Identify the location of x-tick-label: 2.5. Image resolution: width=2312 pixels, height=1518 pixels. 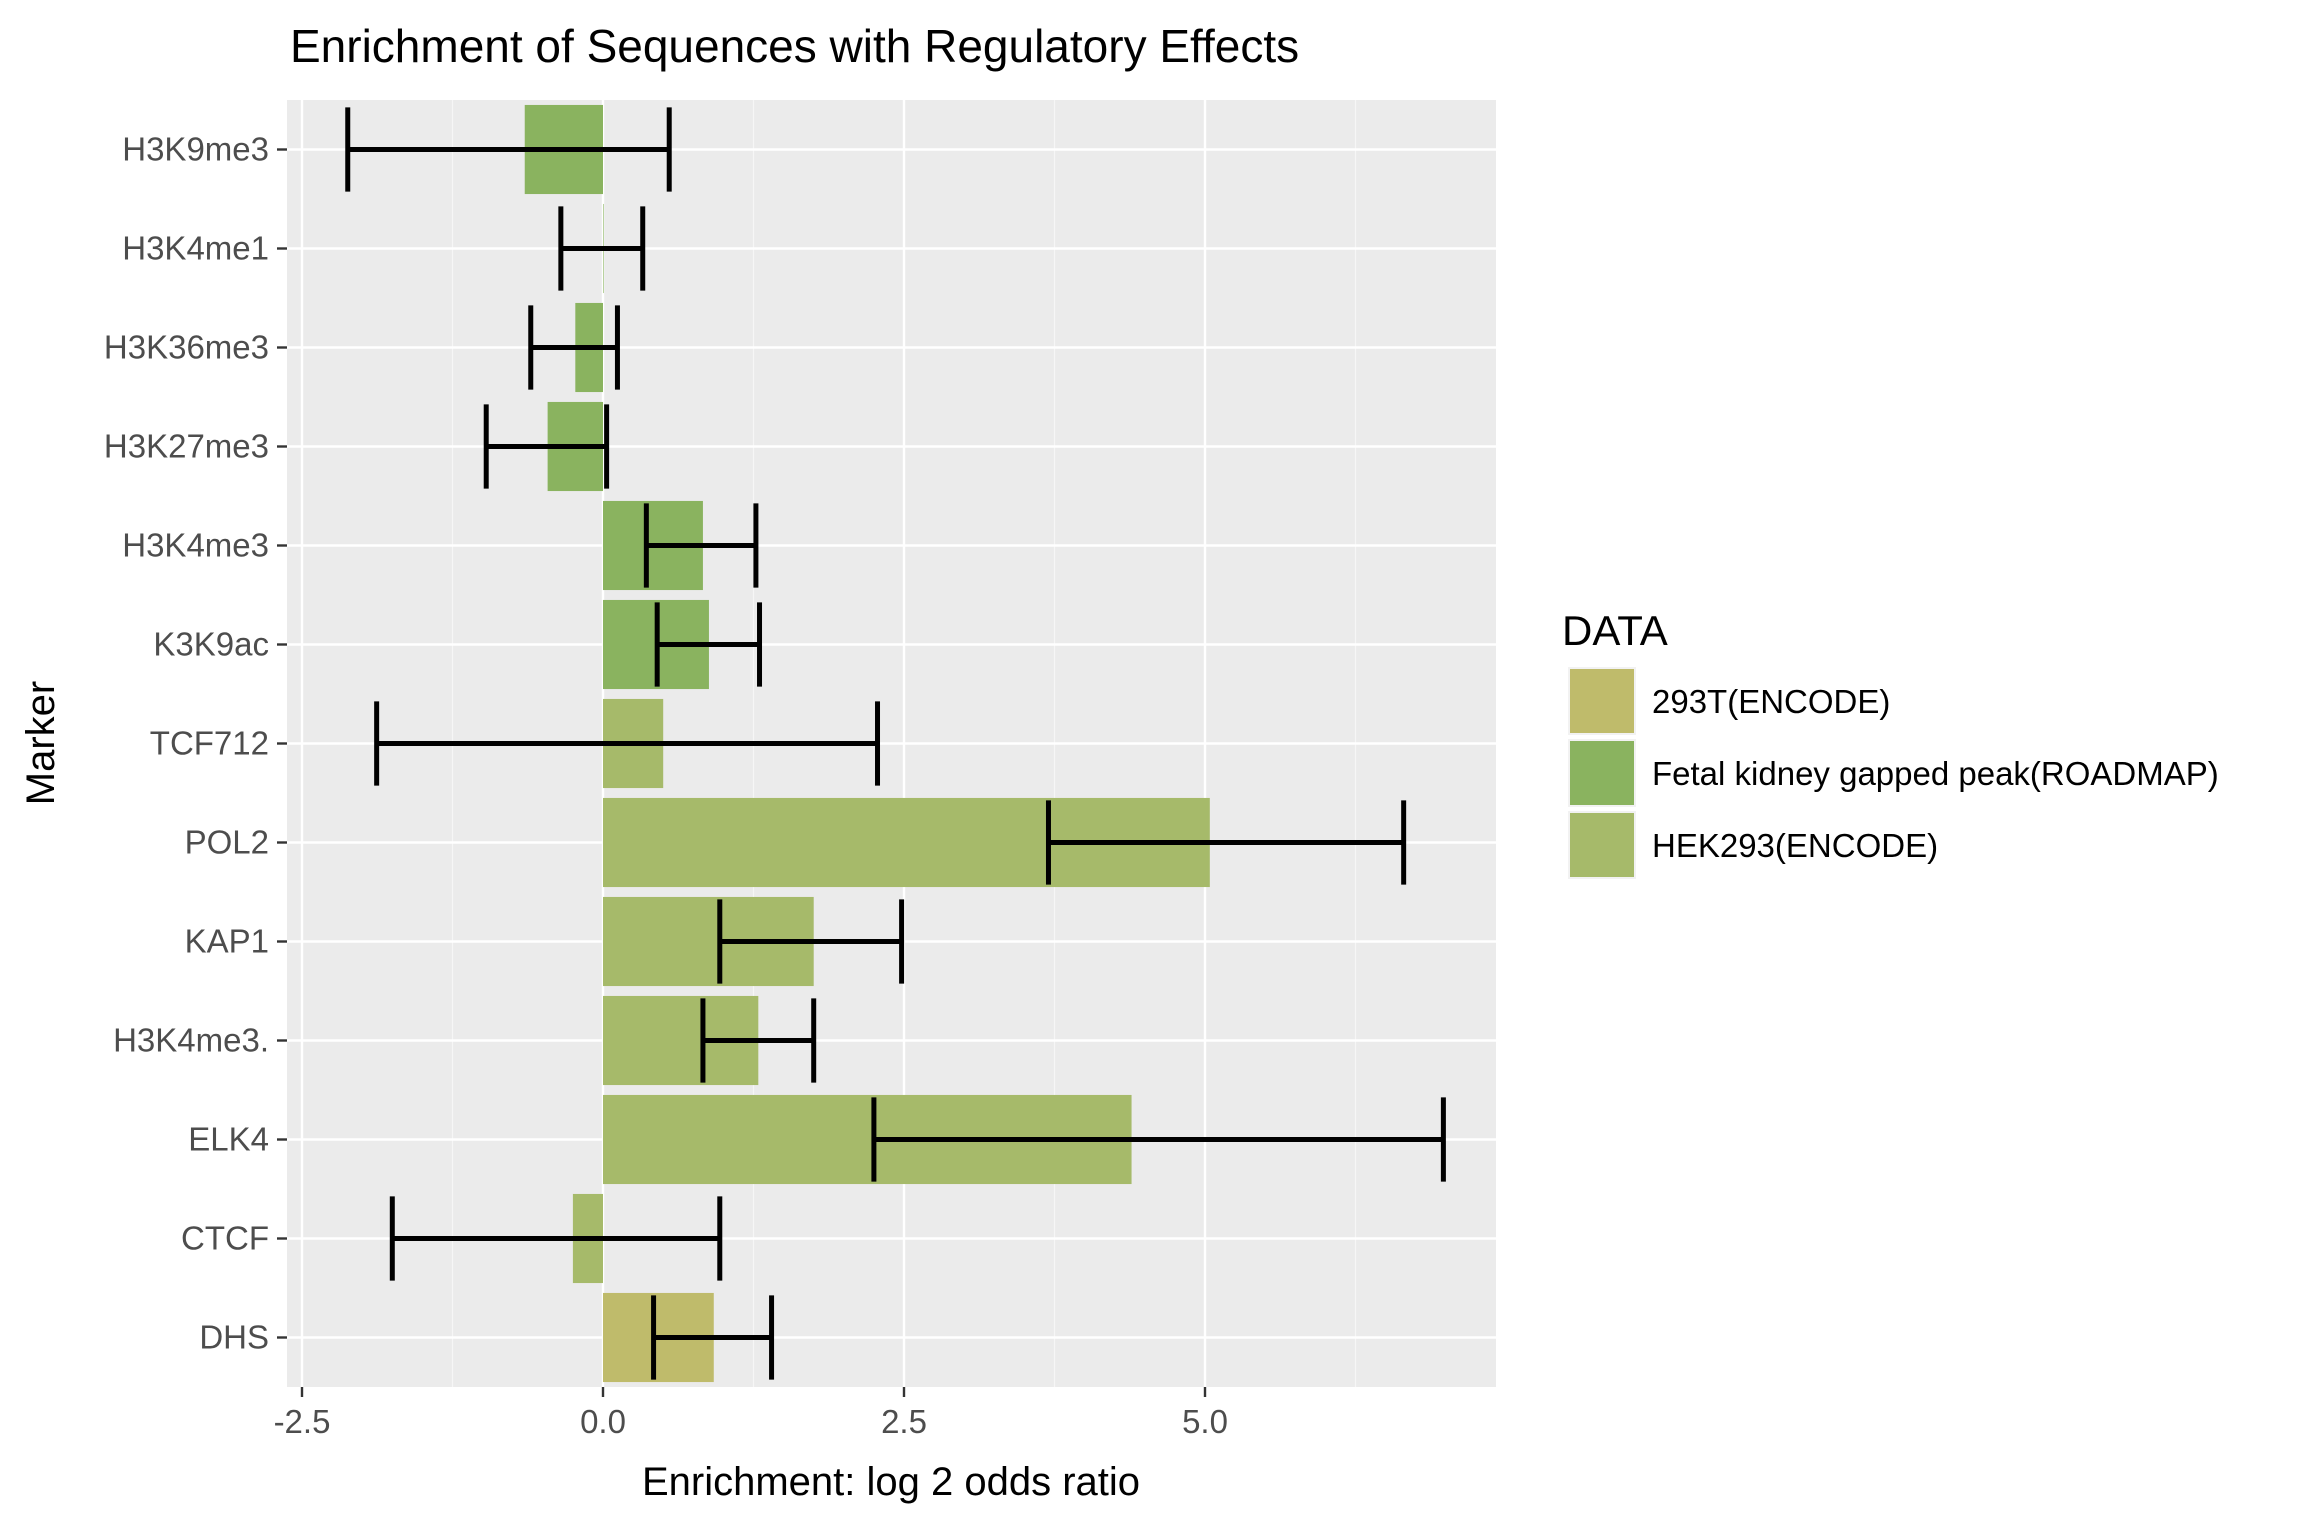
(904, 1421).